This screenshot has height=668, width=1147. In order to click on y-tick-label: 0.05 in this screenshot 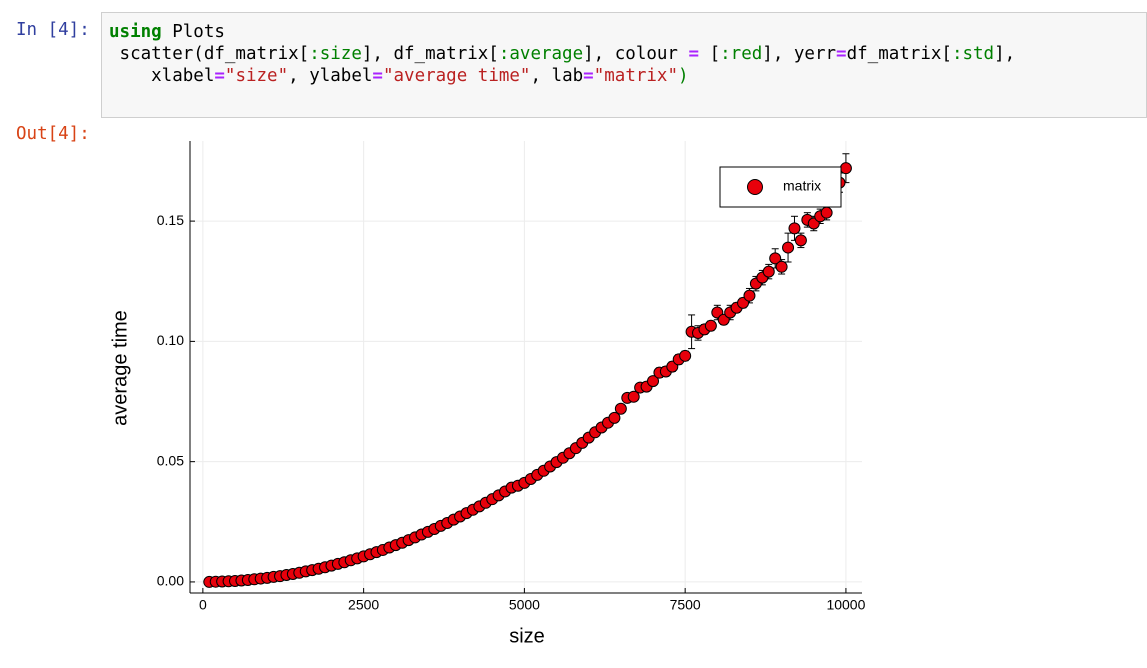, I will do `click(170, 460)`.